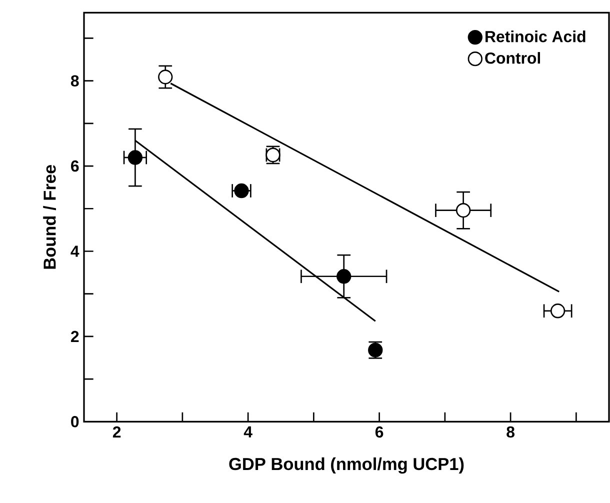  Describe the element at coordinates (49, 216) in the screenshot. I see `y-axis-title: Bound / Free` at that location.